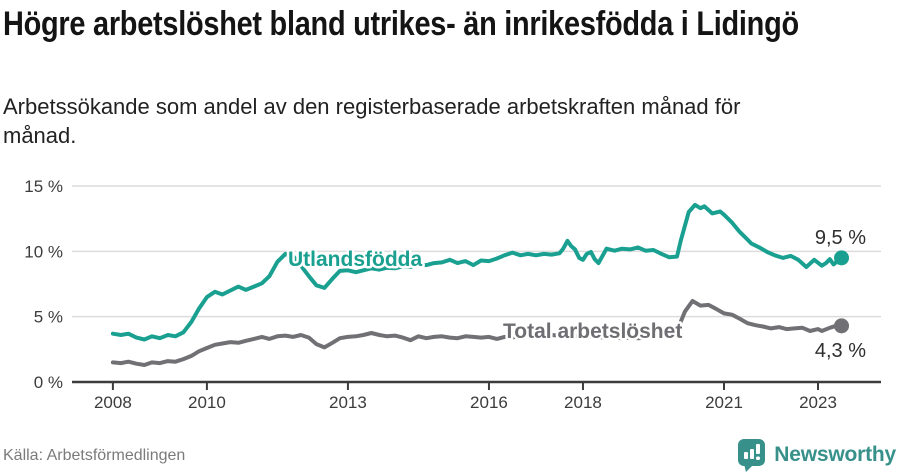 The image size is (900, 474). What do you see at coordinates (43, 186) in the screenshot?
I see `y-tick-label: 15 %` at bounding box center [43, 186].